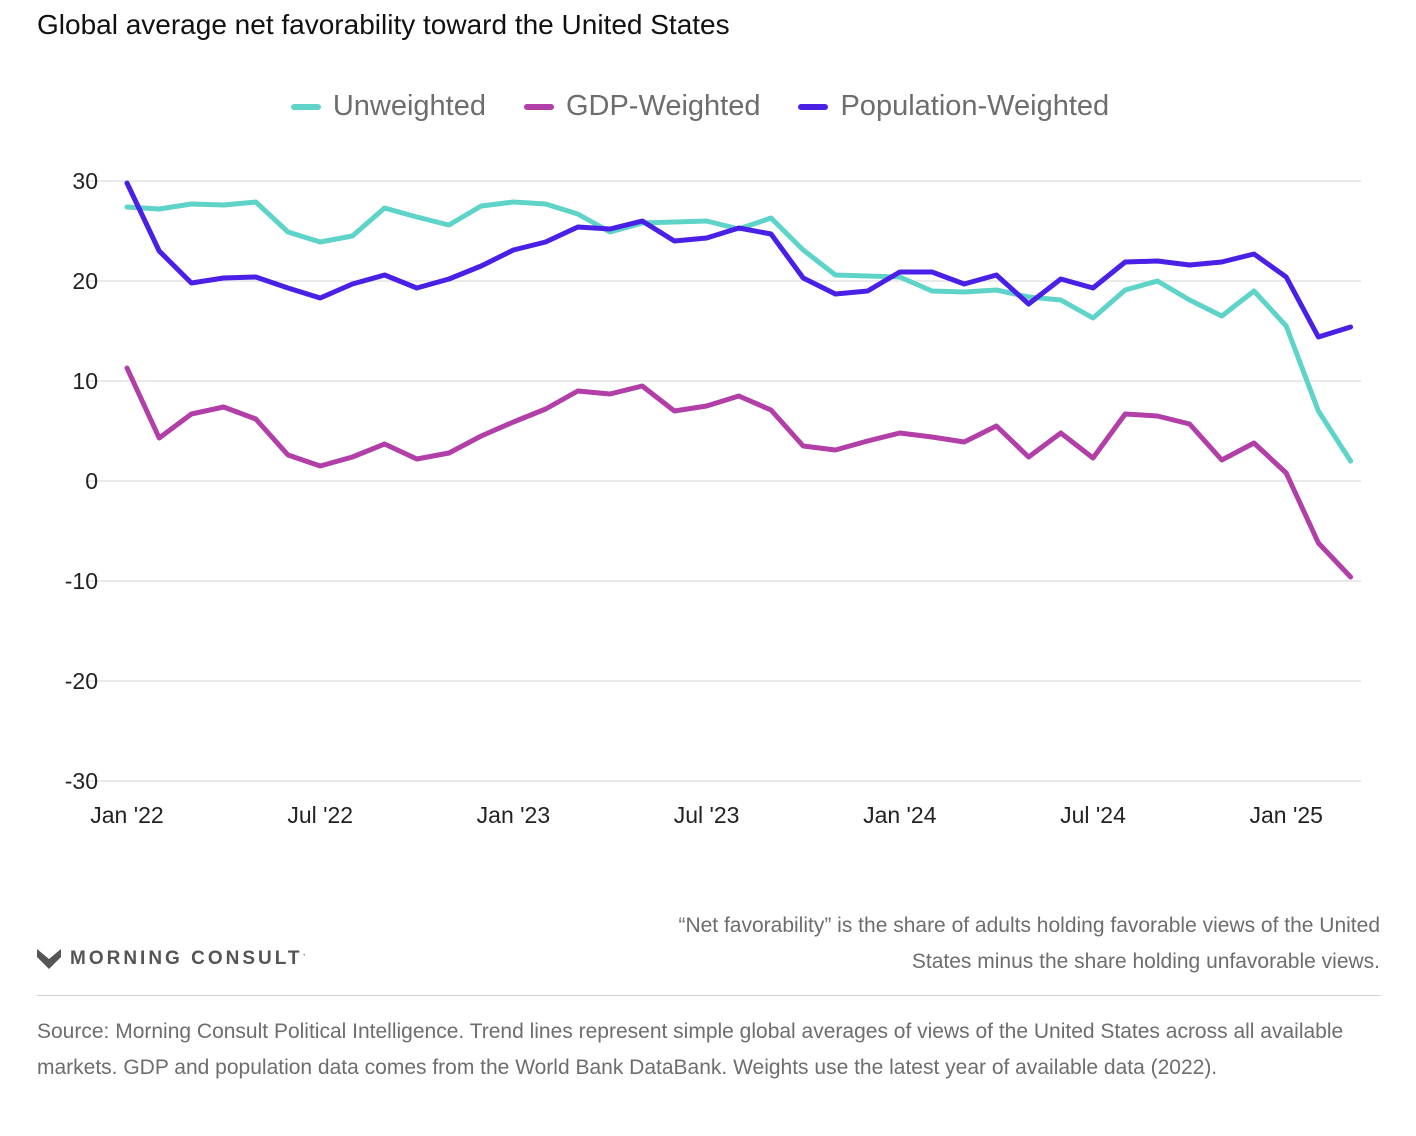  Describe the element at coordinates (409, 106) in the screenshot. I see `legend-label-unweighted: Unweighted` at that location.